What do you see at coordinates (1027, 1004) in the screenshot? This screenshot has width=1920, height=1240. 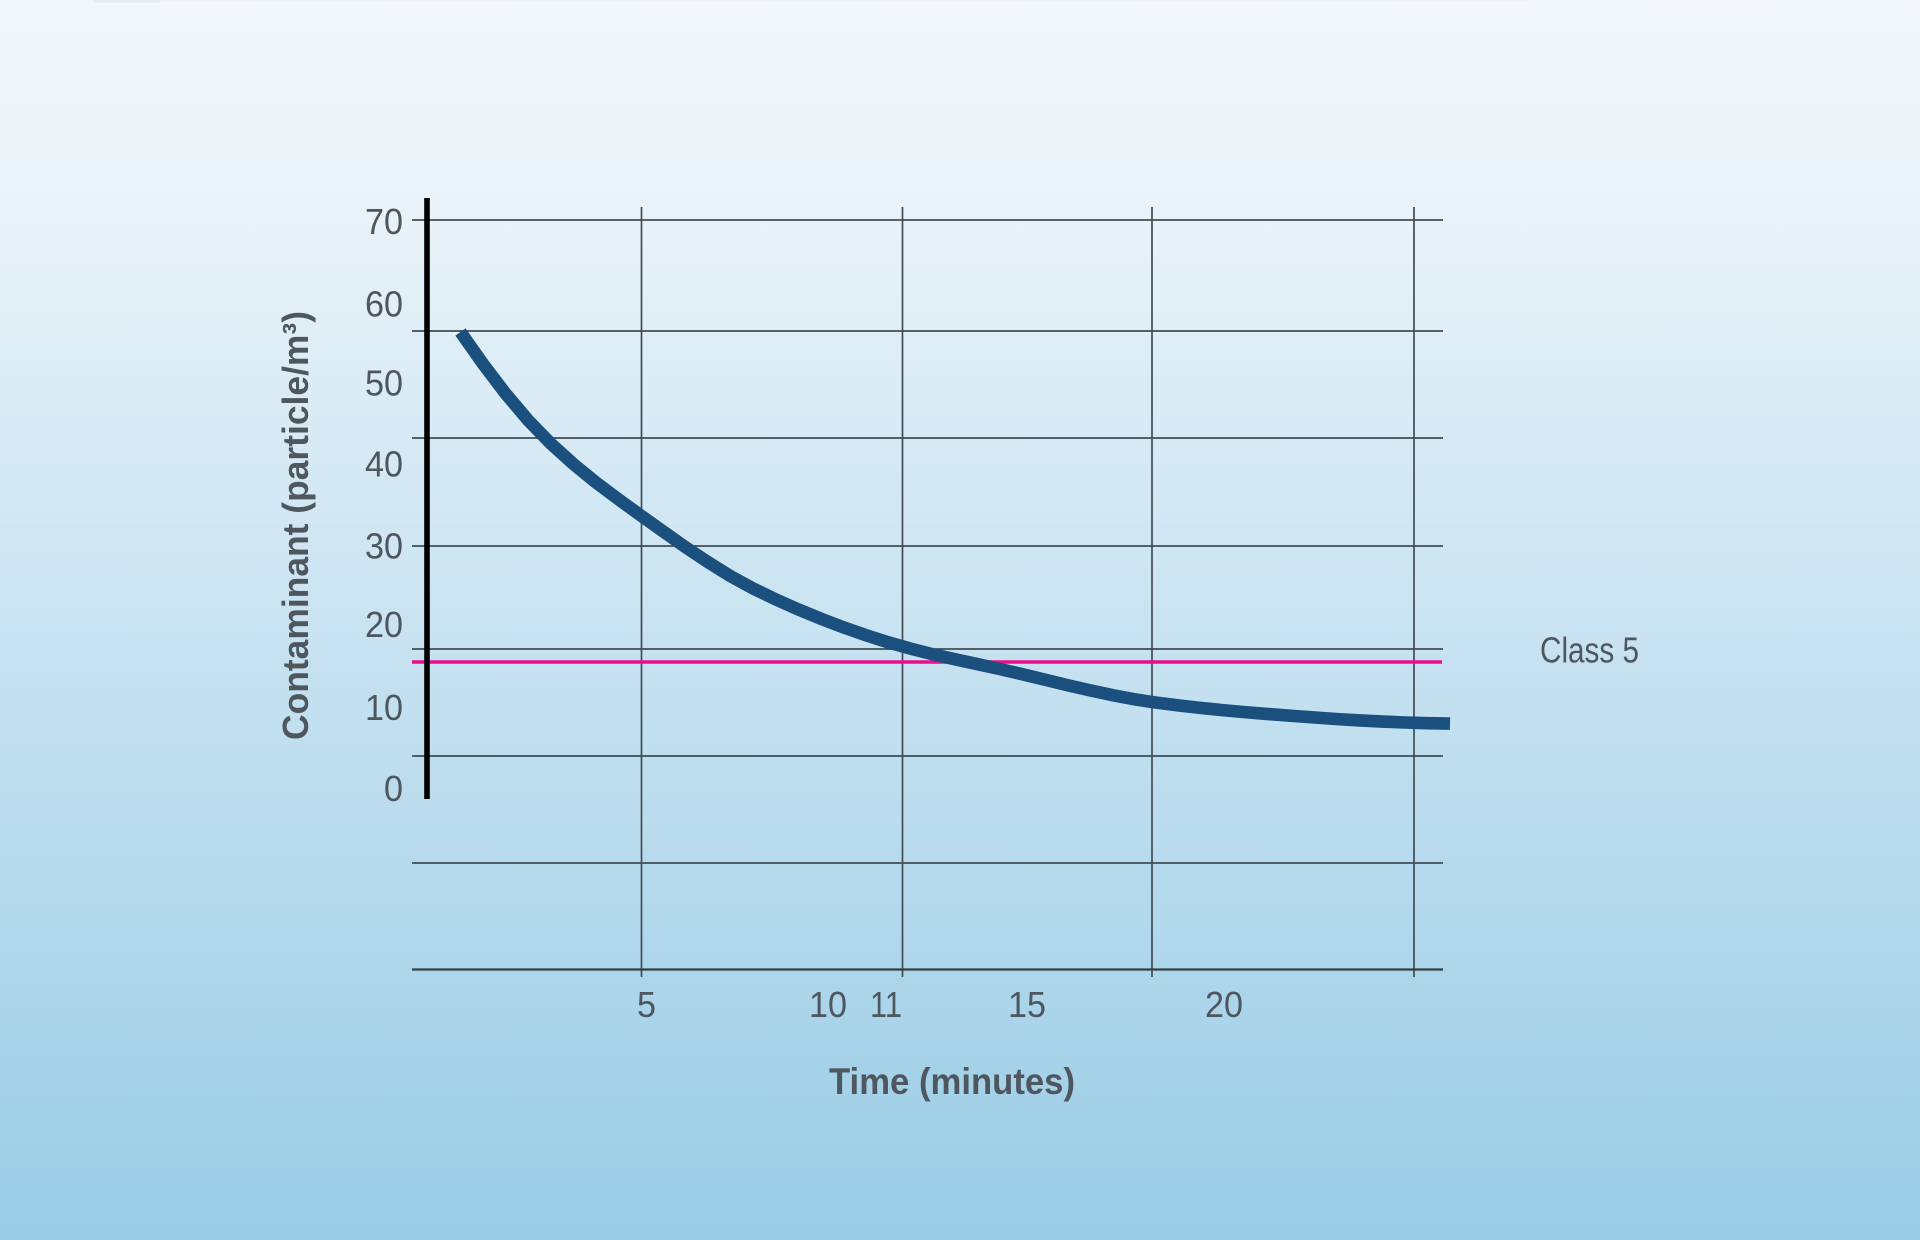 I see `svg-text: 15` at bounding box center [1027, 1004].